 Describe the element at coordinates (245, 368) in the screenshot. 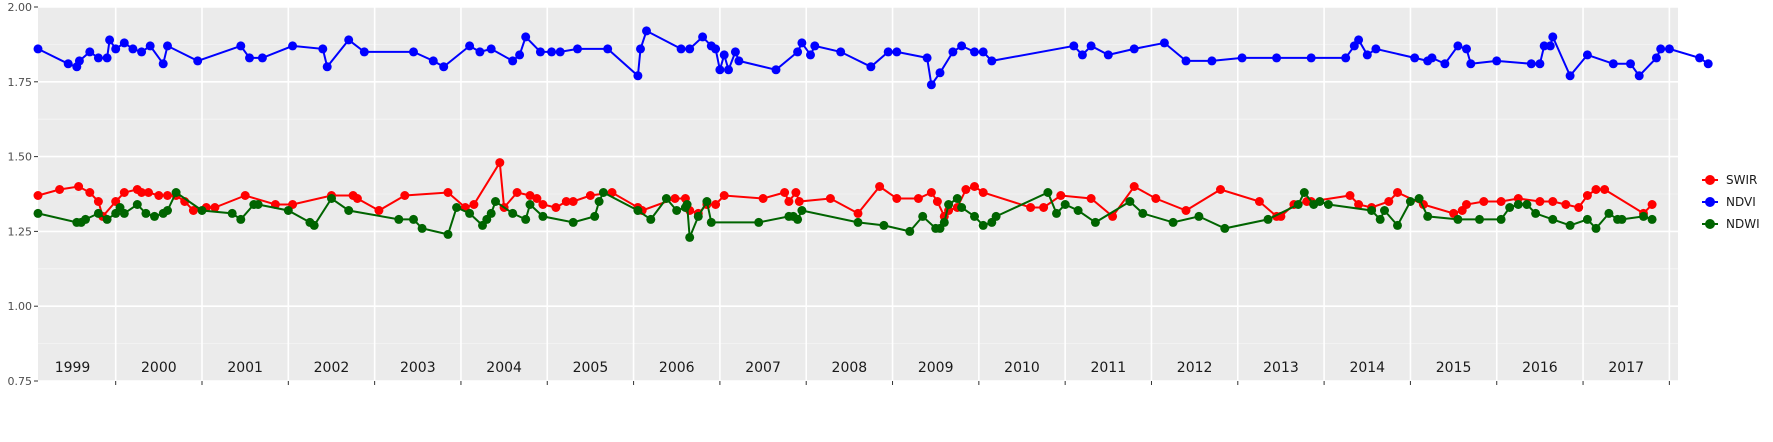

I see `year-label: 2001` at that location.